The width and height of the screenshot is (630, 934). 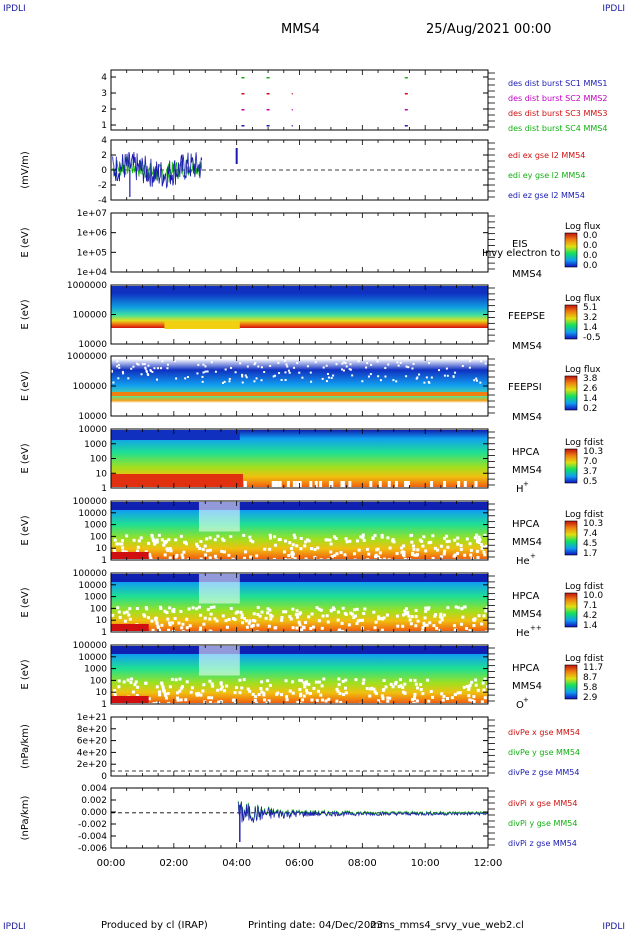 What do you see at coordinates (94, 801) in the screenshot?
I see `y-tick-label: 0.002` at bounding box center [94, 801].